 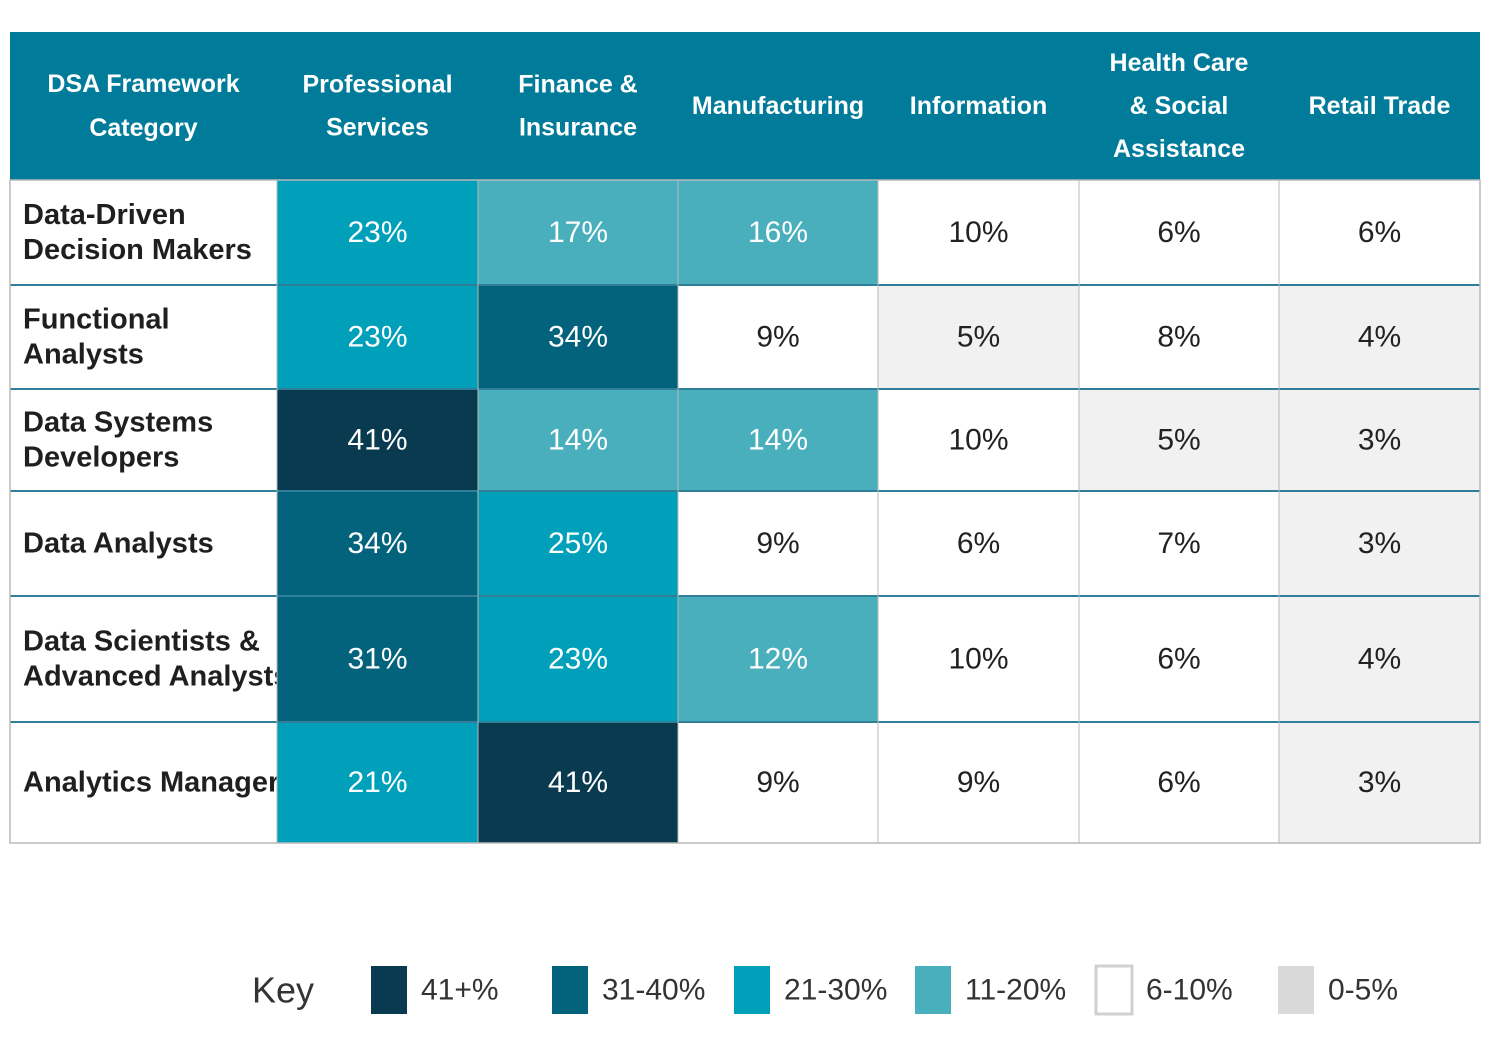 I want to click on column-header-5-line-3: Assistance, so click(x=1179, y=149).